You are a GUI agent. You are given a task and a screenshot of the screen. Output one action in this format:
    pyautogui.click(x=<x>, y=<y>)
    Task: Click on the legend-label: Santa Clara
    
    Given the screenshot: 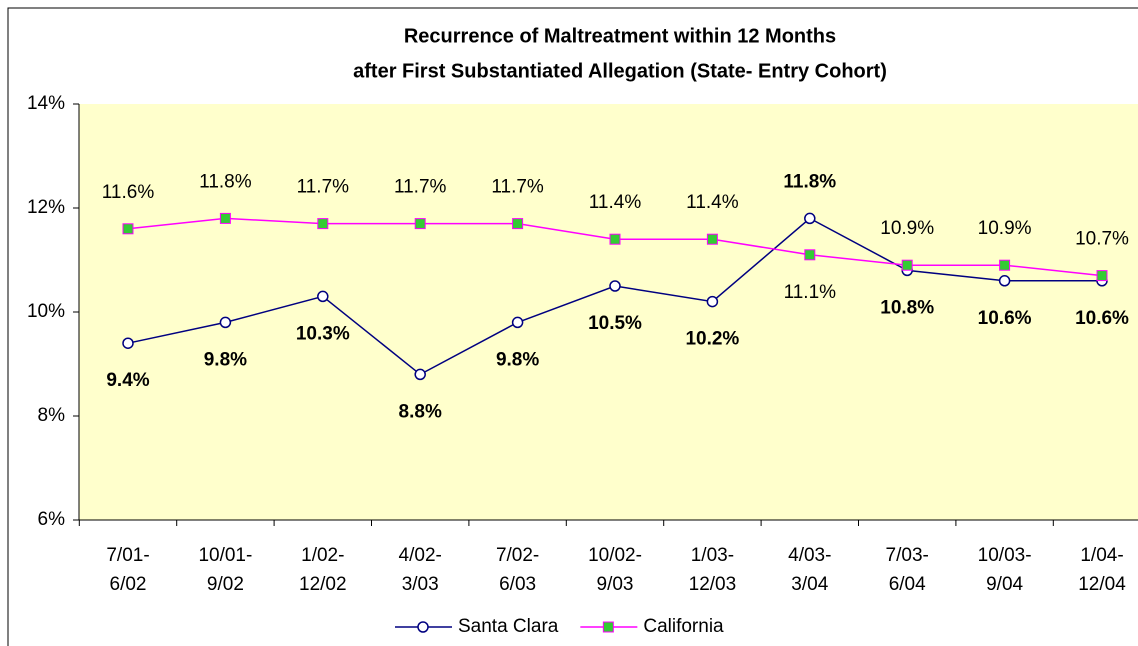 What is the action you would take?
    pyautogui.click(x=508, y=626)
    